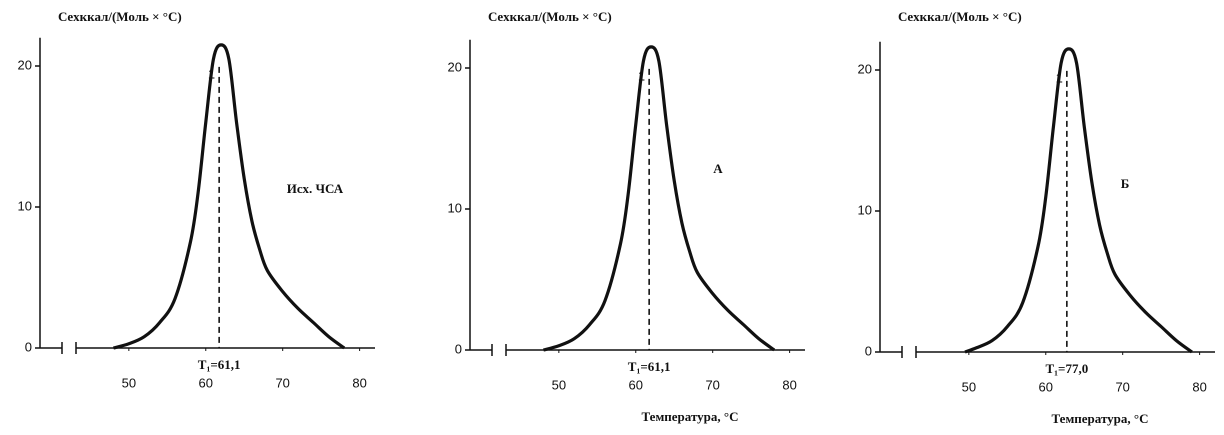 Image resolution: width=1224 pixels, height=435 pixels. Describe the element at coordinates (1066, 368) in the screenshot. I see `tm-label: T₁=77,0` at that location.